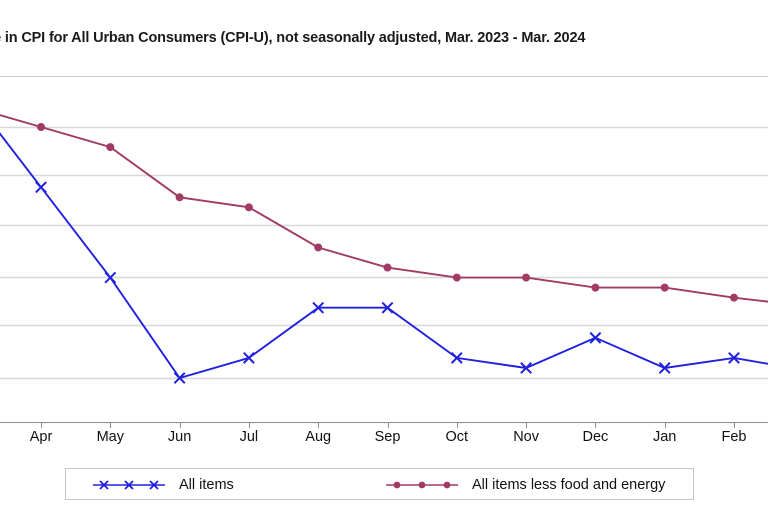 This screenshot has height=512, width=768. Describe the element at coordinates (379, 484) in the screenshot. I see `chart-legend: All items All items less food and energy` at that location.